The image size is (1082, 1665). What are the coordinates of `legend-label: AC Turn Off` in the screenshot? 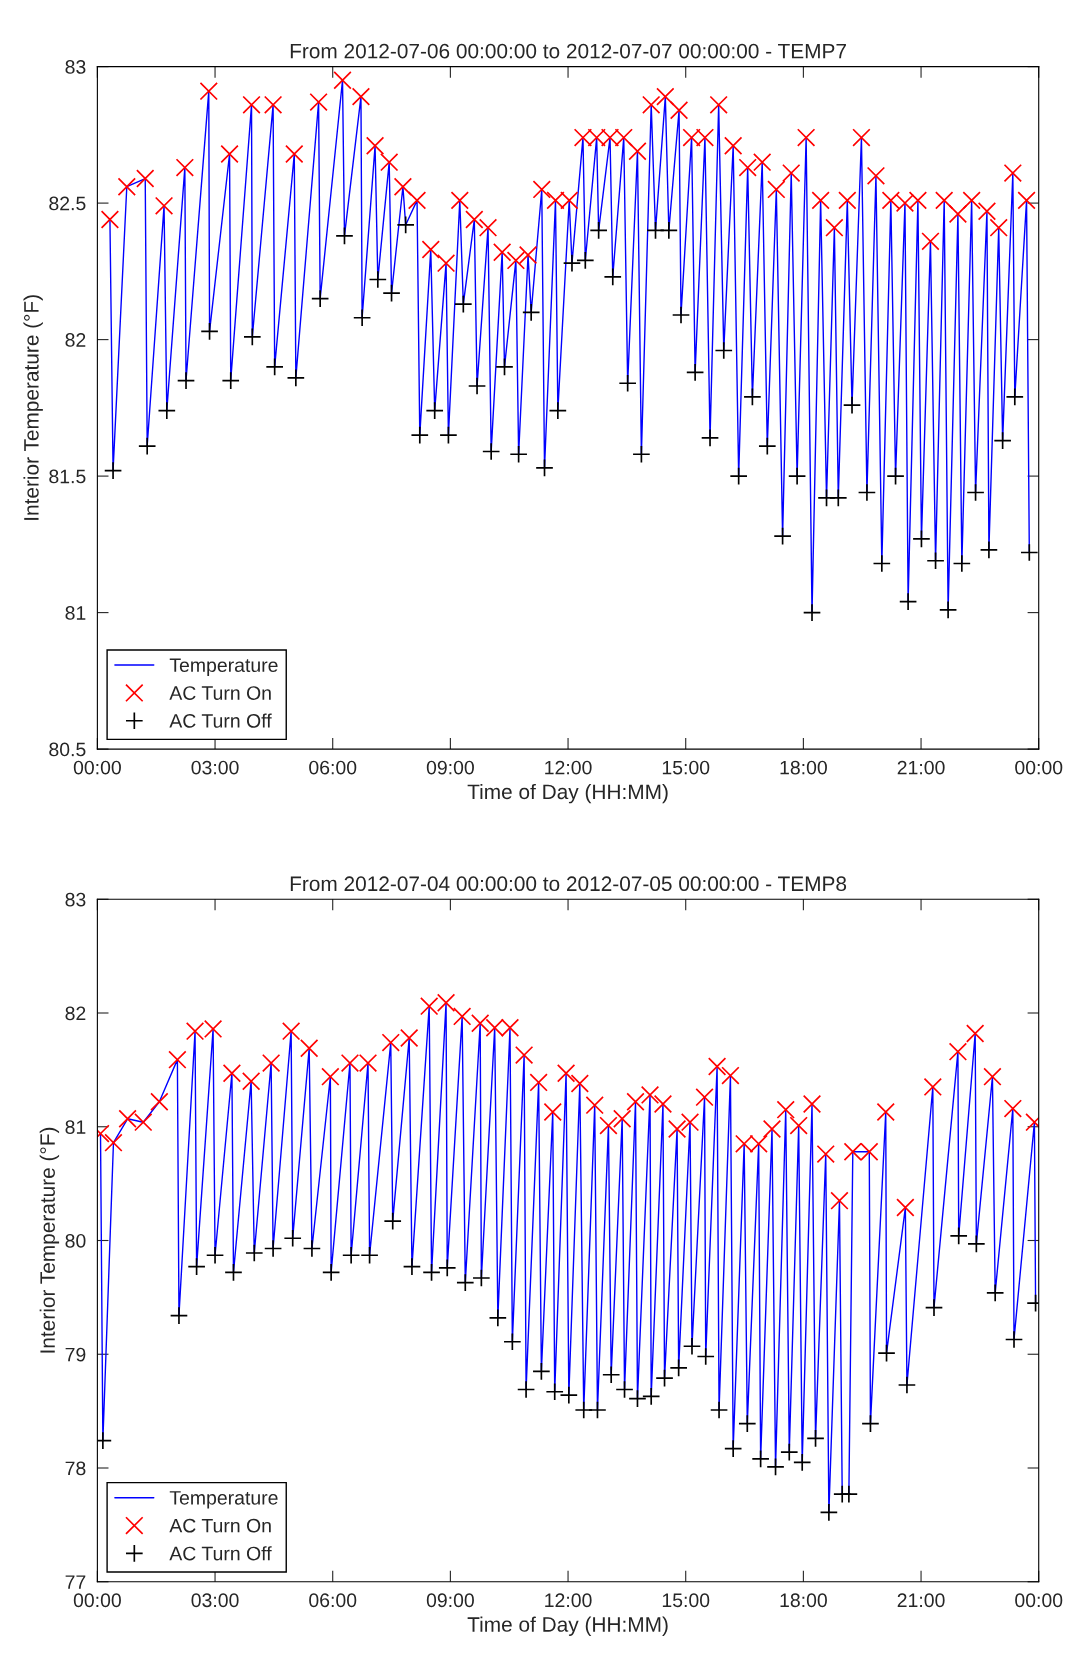 It's located at (220, 720).